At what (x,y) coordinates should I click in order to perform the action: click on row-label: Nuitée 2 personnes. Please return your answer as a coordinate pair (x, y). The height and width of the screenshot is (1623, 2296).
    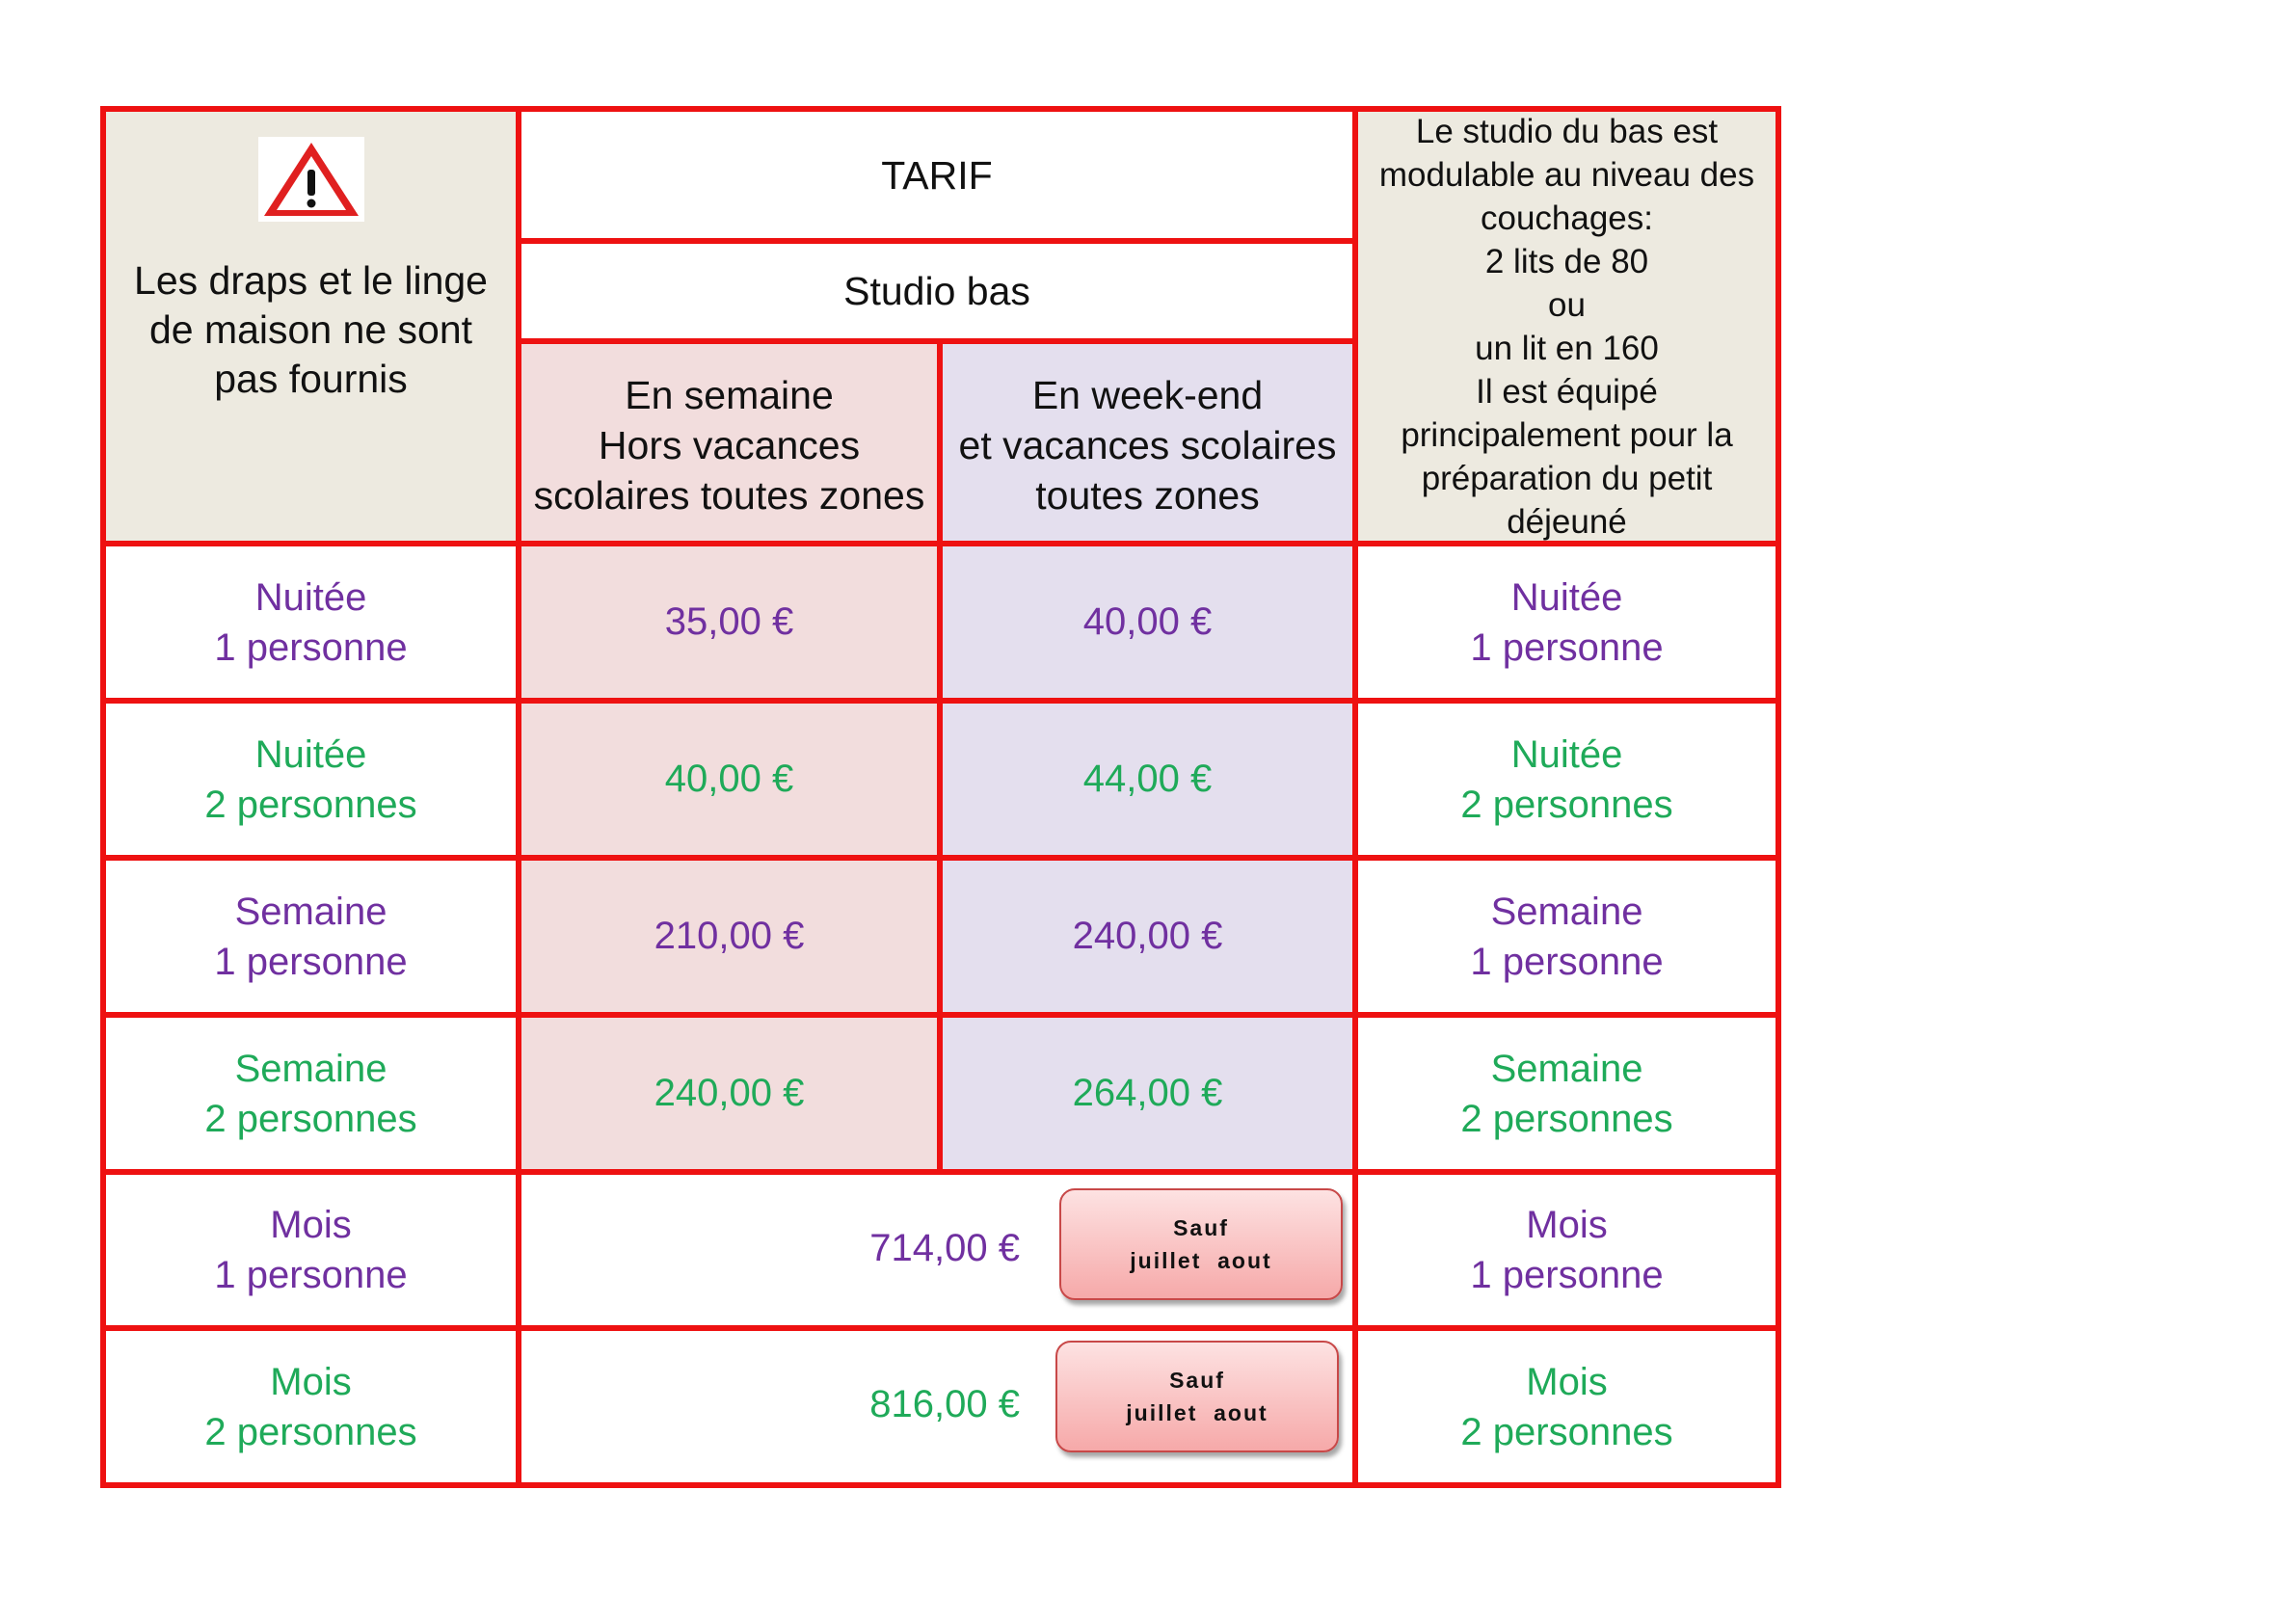
    Looking at the image, I should click on (310, 779).